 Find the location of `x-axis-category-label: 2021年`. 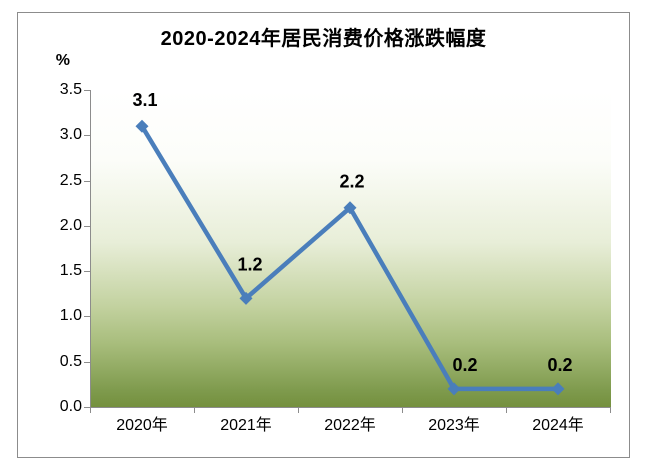

x-axis-category-label: 2021年 is located at coordinates (246, 425).